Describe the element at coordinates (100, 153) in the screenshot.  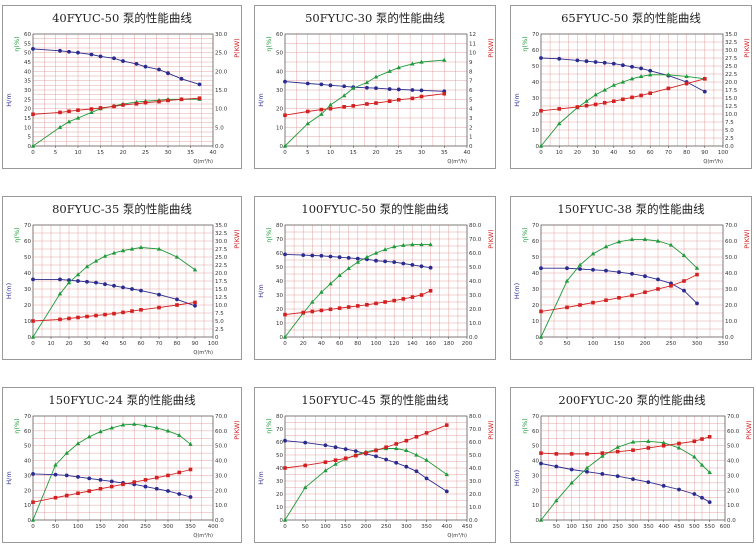
I see `x-tick-label: 15` at that location.